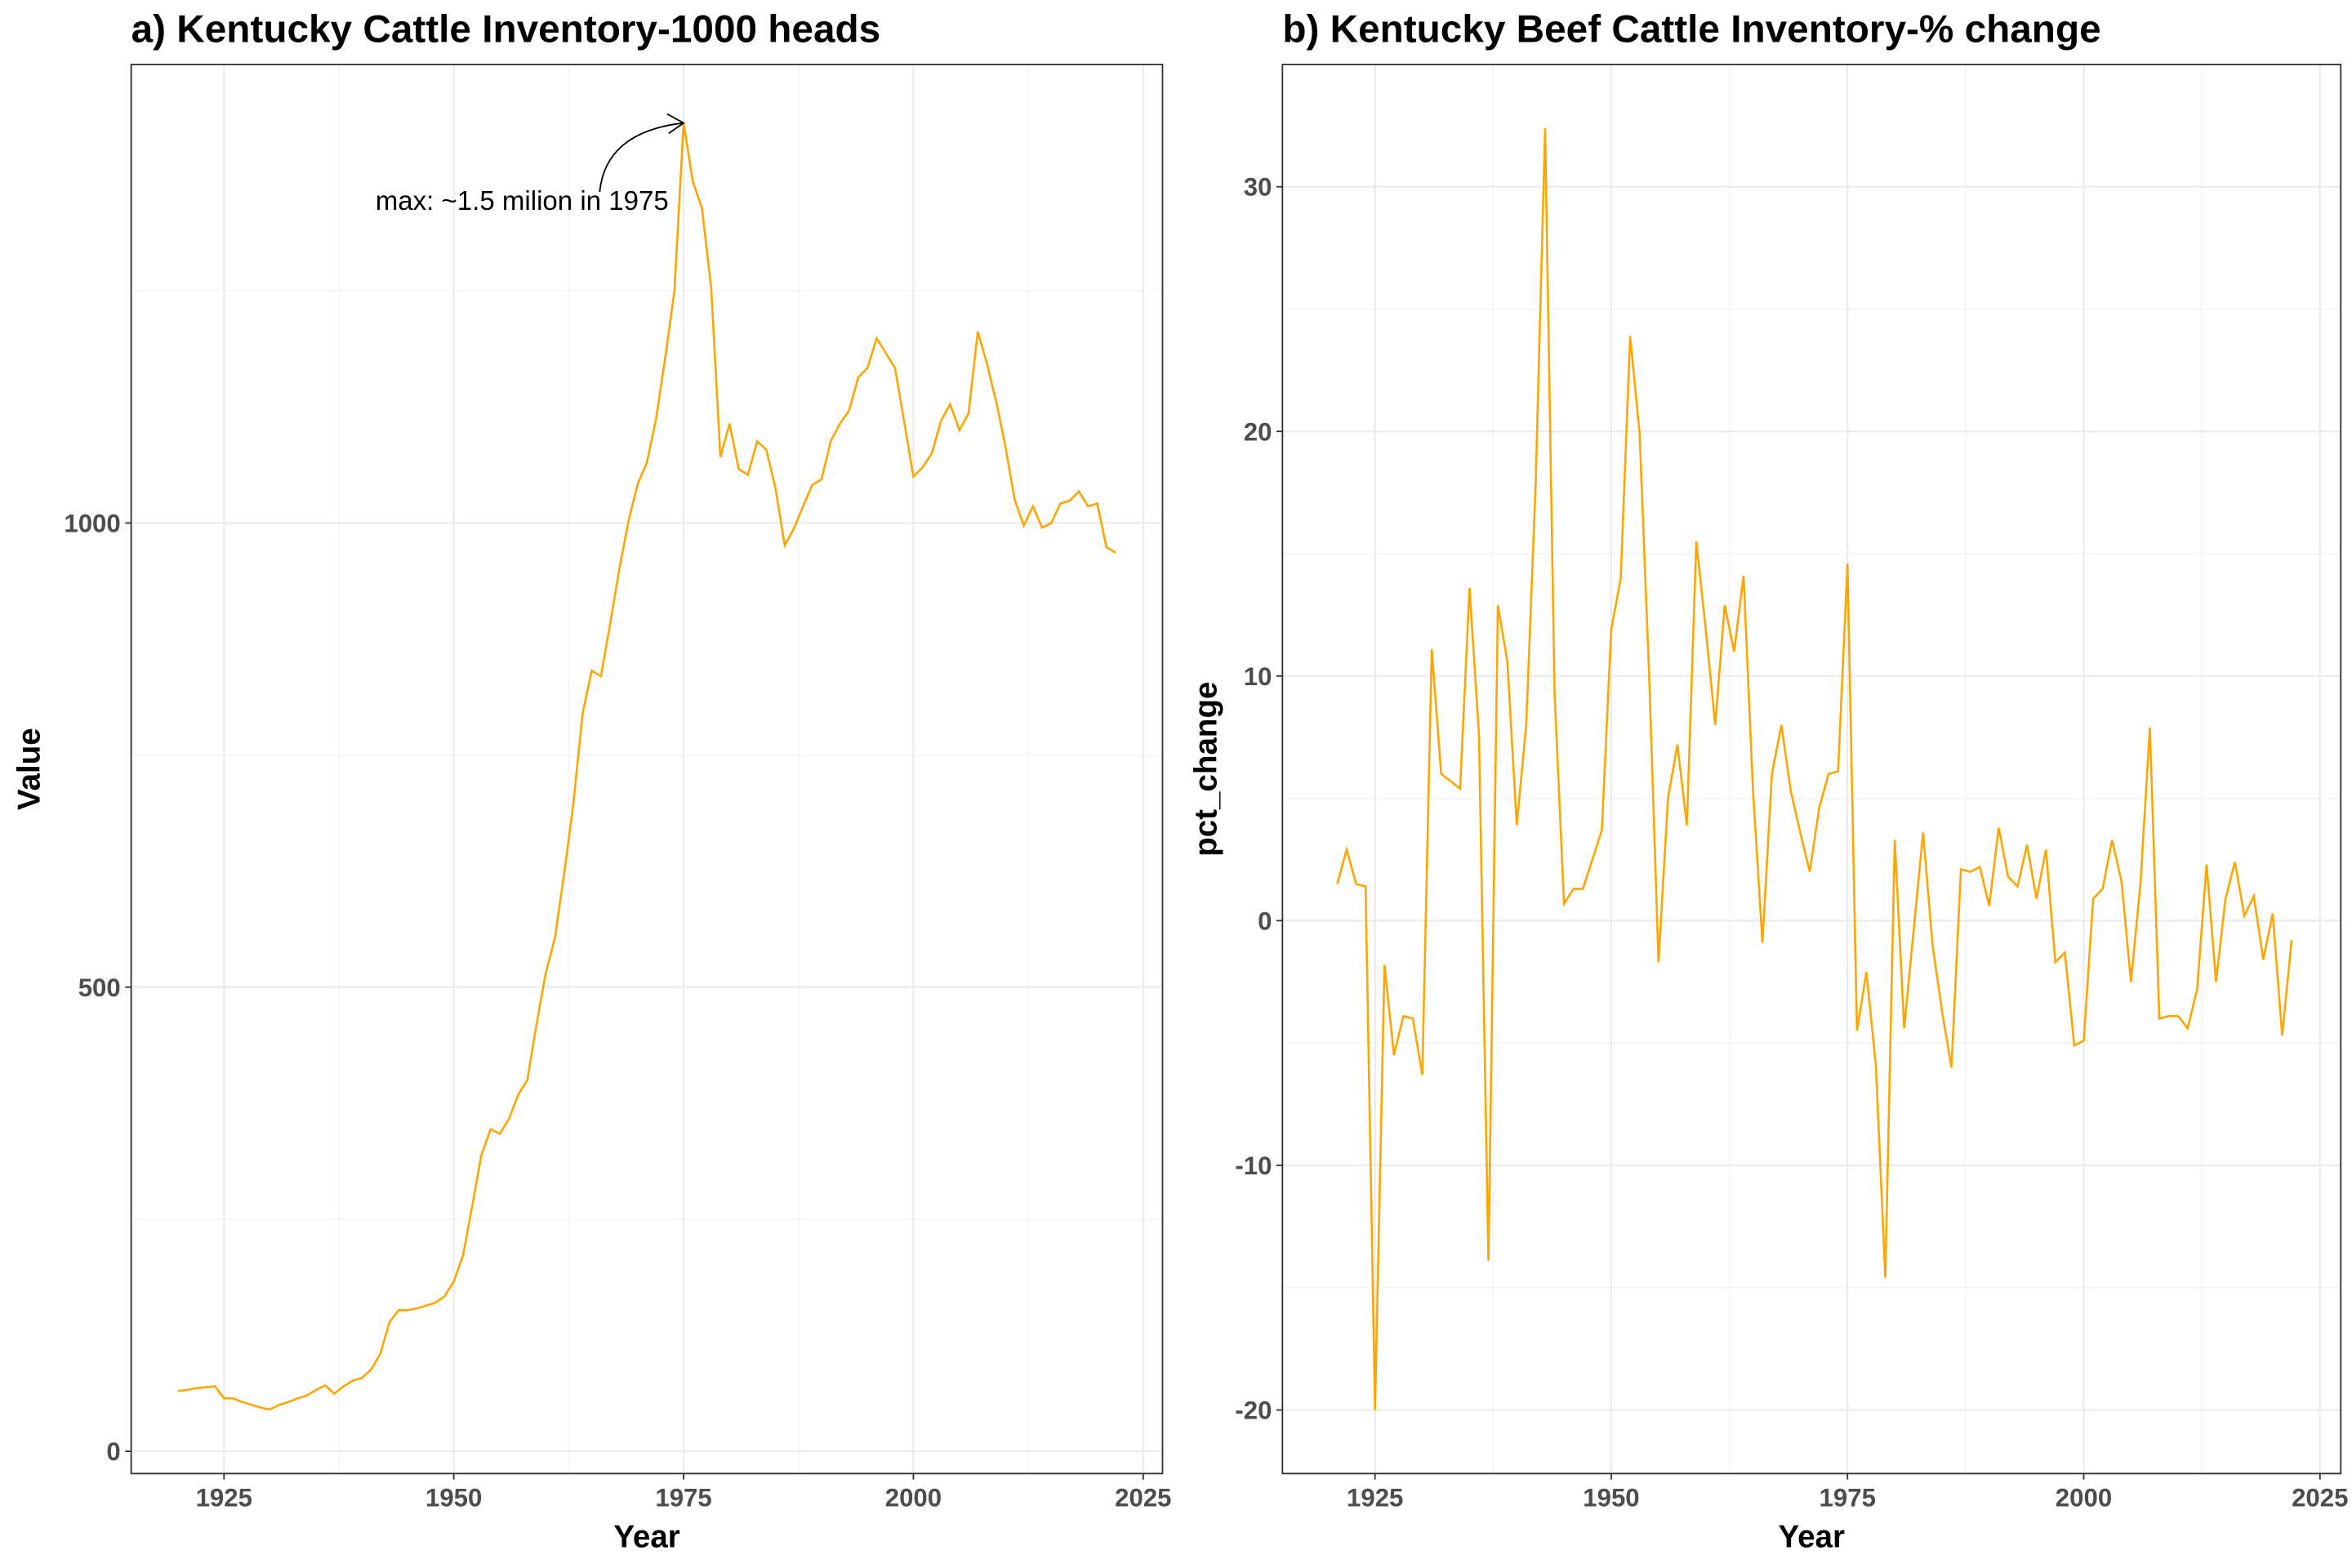 The height and width of the screenshot is (1568, 2352). What do you see at coordinates (99, 987) in the screenshot?
I see `y-tick-label: 500` at bounding box center [99, 987].